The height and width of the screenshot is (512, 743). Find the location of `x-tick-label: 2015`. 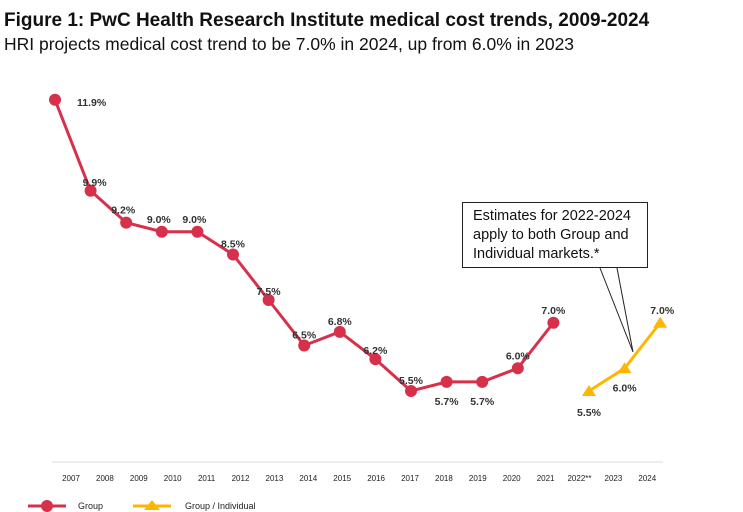

x-tick-label: 2015 is located at coordinates (342, 478).